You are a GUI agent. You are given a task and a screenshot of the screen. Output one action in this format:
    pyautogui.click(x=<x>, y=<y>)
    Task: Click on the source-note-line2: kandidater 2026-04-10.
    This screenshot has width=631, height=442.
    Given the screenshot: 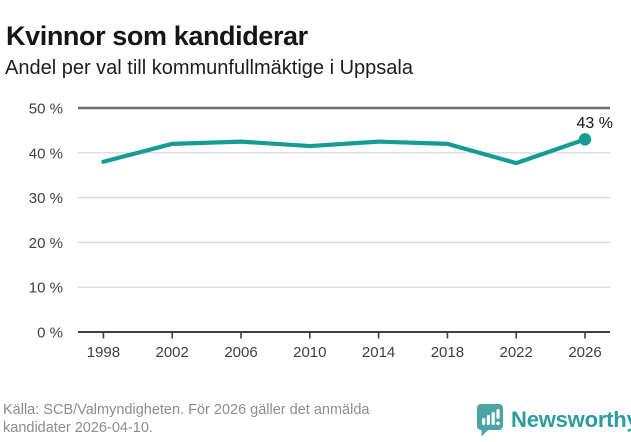 What is the action you would take?
    pyautogui.click(x=78, y=427)
    